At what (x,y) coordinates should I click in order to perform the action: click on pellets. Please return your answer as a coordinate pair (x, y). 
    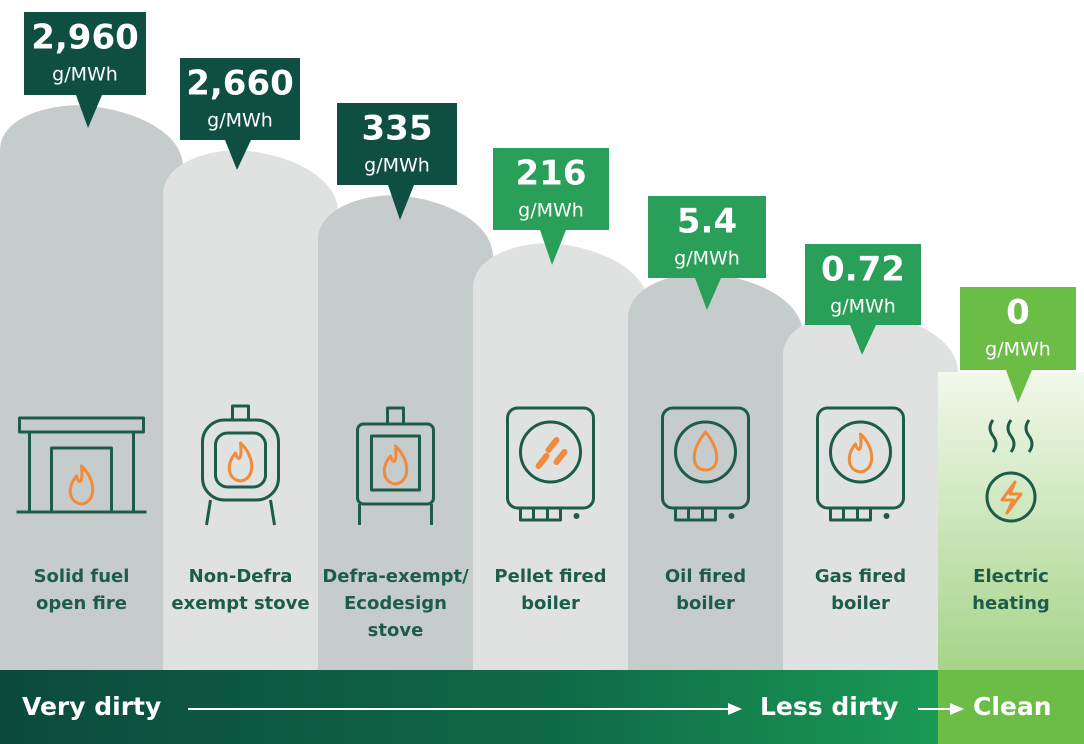
    Looking at the image, I should click on (551, 453).